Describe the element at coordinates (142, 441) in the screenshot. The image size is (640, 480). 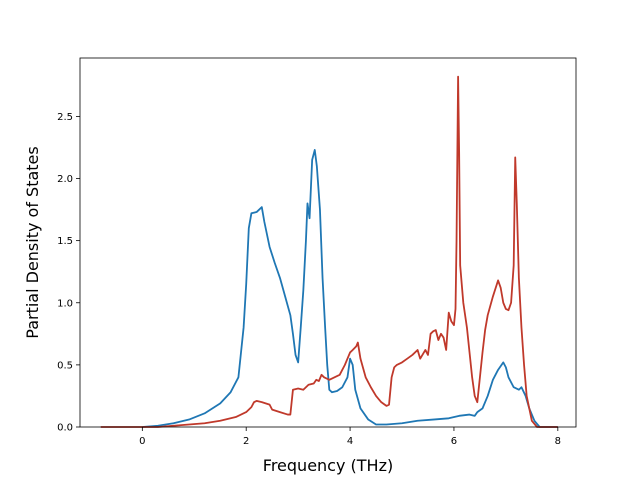
I see `x-tick-label: 0` at that location.